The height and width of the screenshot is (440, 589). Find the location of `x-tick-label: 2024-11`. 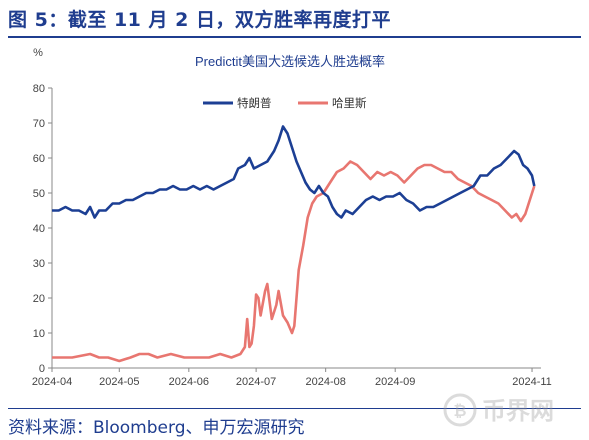

x-tick-label: 2024-11 is located at coordinates (532, 381).